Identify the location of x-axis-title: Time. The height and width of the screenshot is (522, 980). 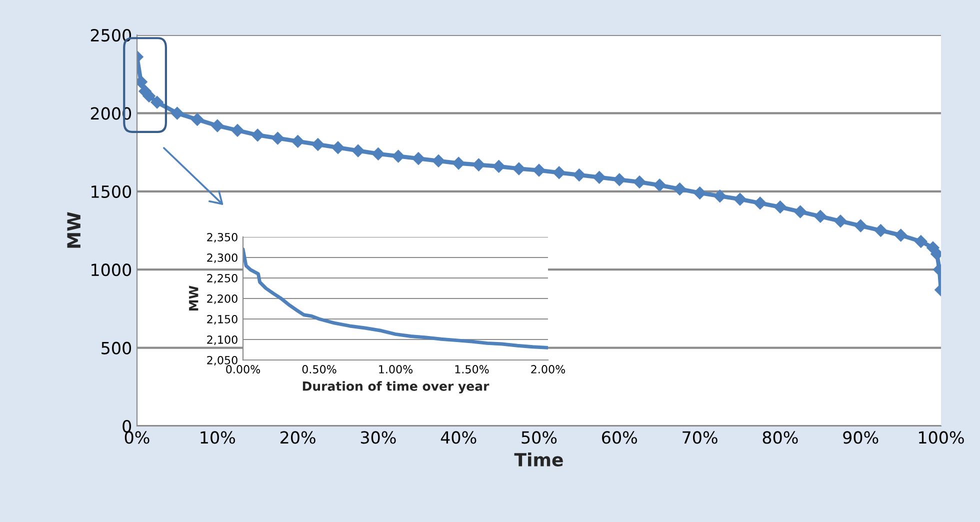
(538, 459).